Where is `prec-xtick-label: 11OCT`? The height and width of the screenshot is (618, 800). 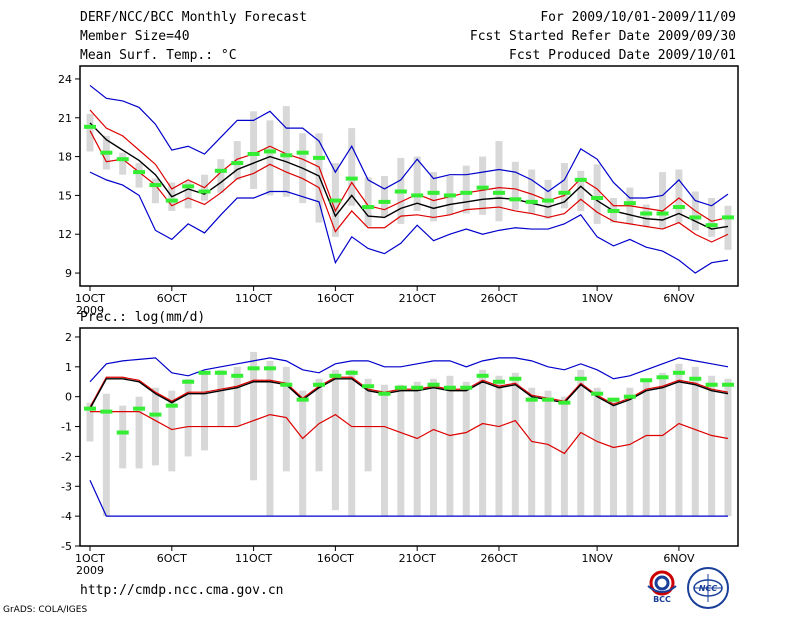
prec-xtick-label: 11OCT is located at coordinates (253, 558).